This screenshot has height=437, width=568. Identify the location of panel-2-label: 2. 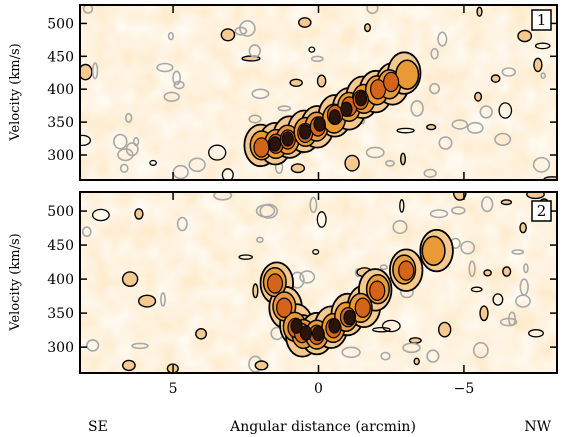
(542, 211).